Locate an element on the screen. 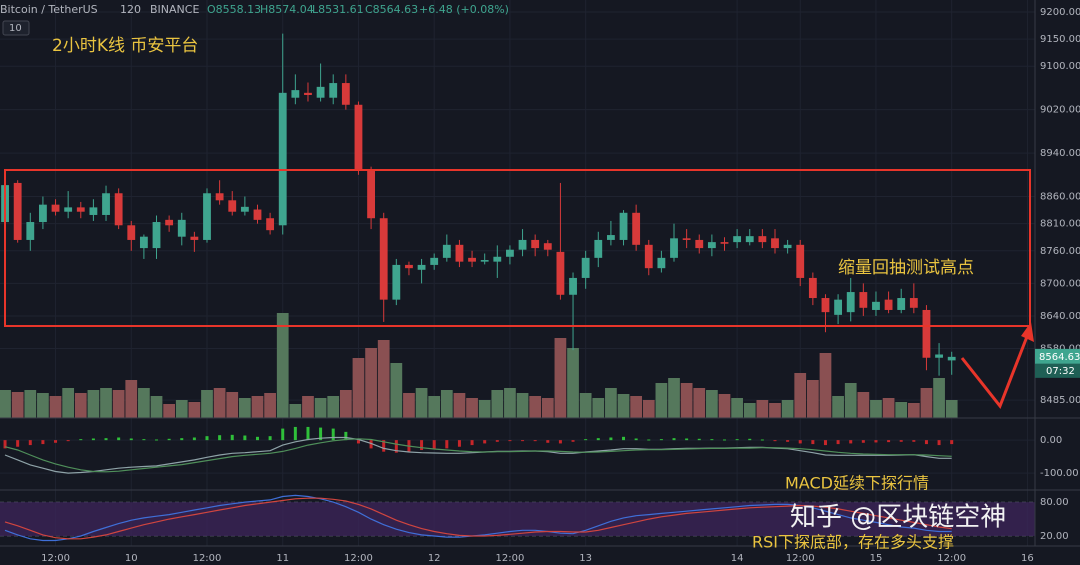 The width and height of the screenshot is (1080, 565). exchange: BINANCE is located at coordinates (174, 9).